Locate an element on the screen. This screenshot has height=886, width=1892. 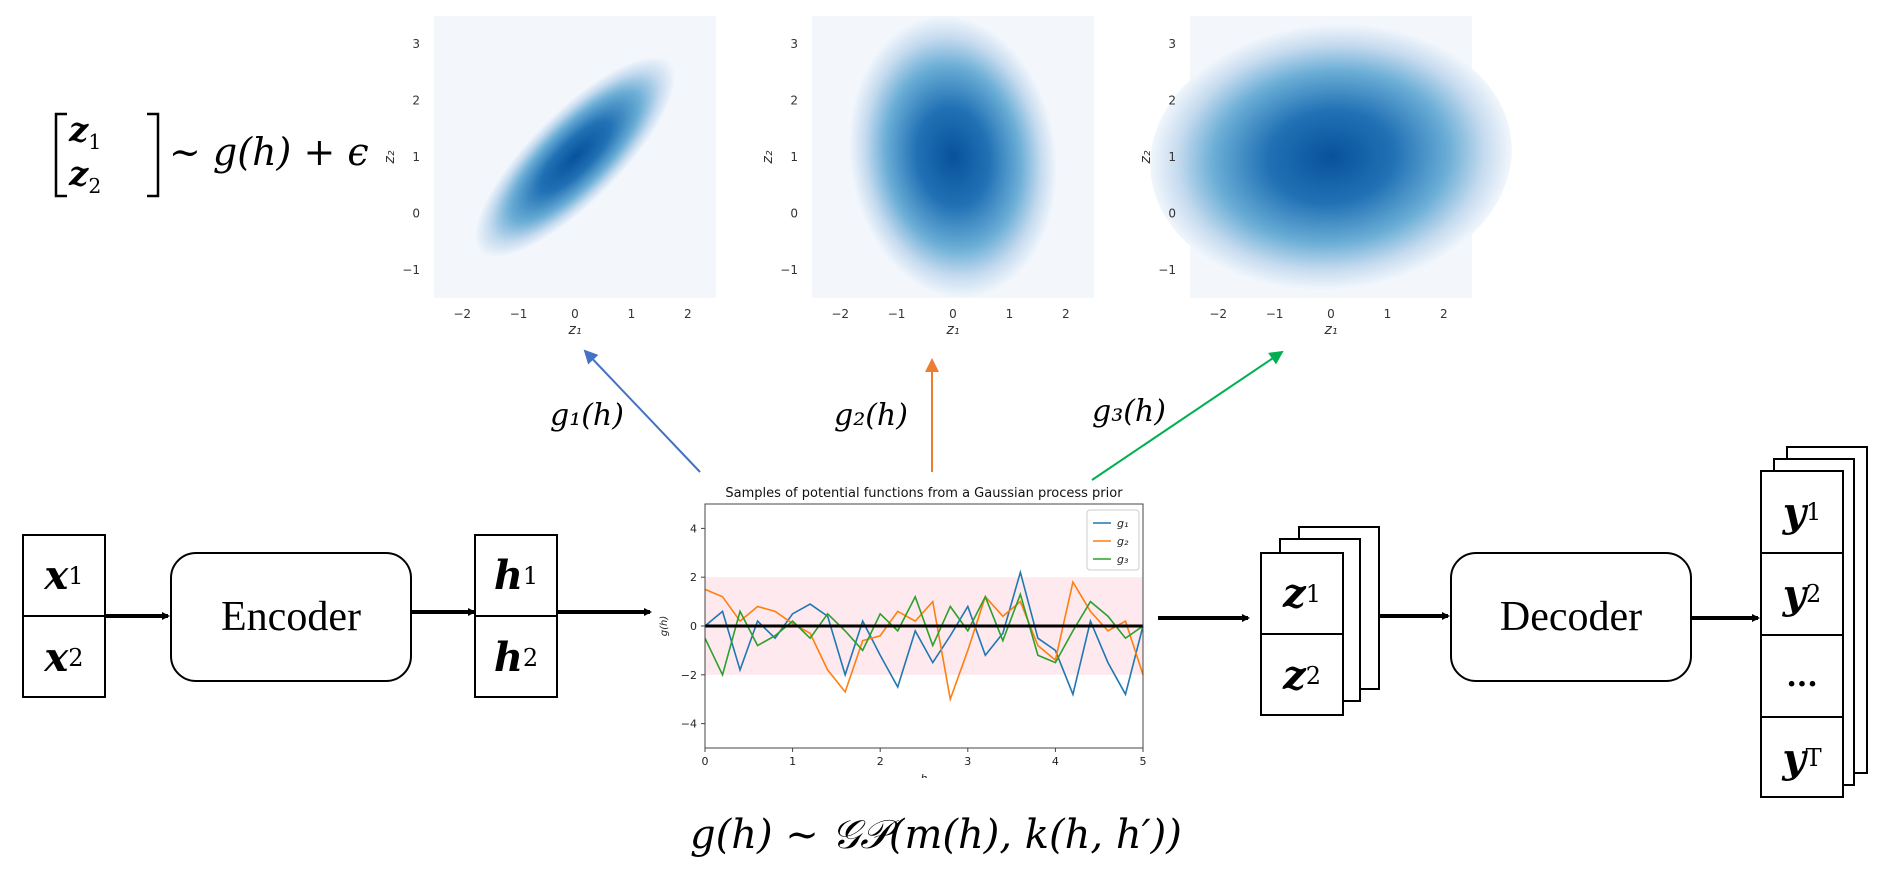
legend-label: g₃ is located at coordinates (1123, 559).